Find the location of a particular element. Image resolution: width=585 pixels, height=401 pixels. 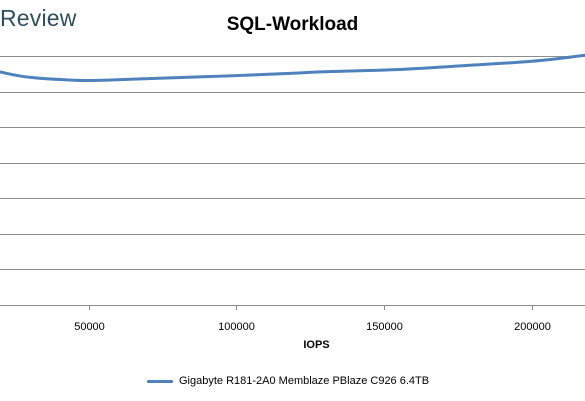

x-tick-label: 200000 is located at coordinates (532, 327).